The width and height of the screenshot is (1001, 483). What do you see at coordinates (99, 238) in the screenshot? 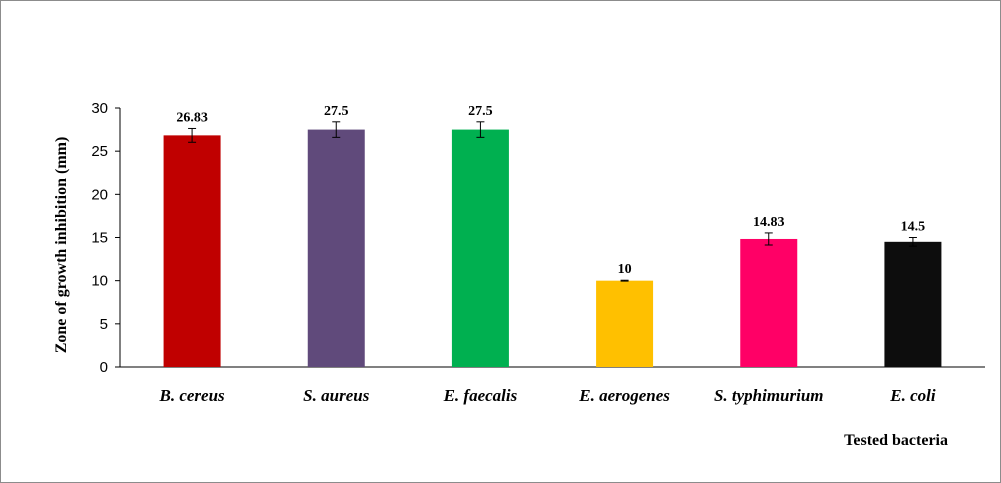
I see `y-tick-label: 15` at bounding box center [99, 238].